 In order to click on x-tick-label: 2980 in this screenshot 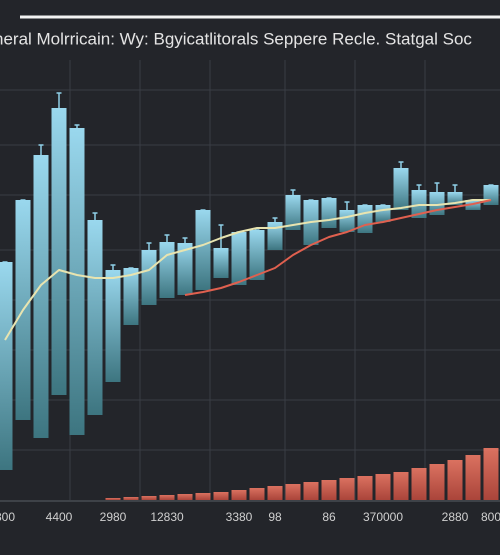, I will do `click(113, 517)`.